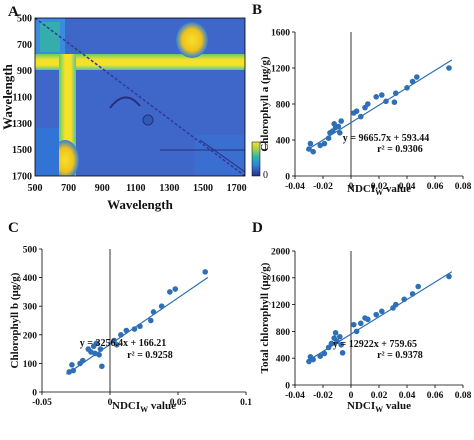  Describe the element at coordinates (30, 308) in the screenshot. I see `panel-c-y-tick-label: 300` at that location.